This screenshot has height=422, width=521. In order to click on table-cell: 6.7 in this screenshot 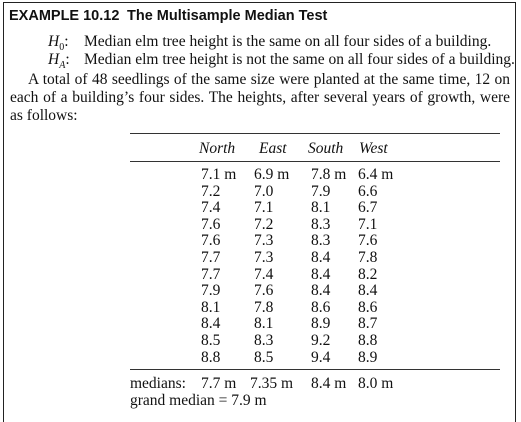, I will do `click(368, 208)`.